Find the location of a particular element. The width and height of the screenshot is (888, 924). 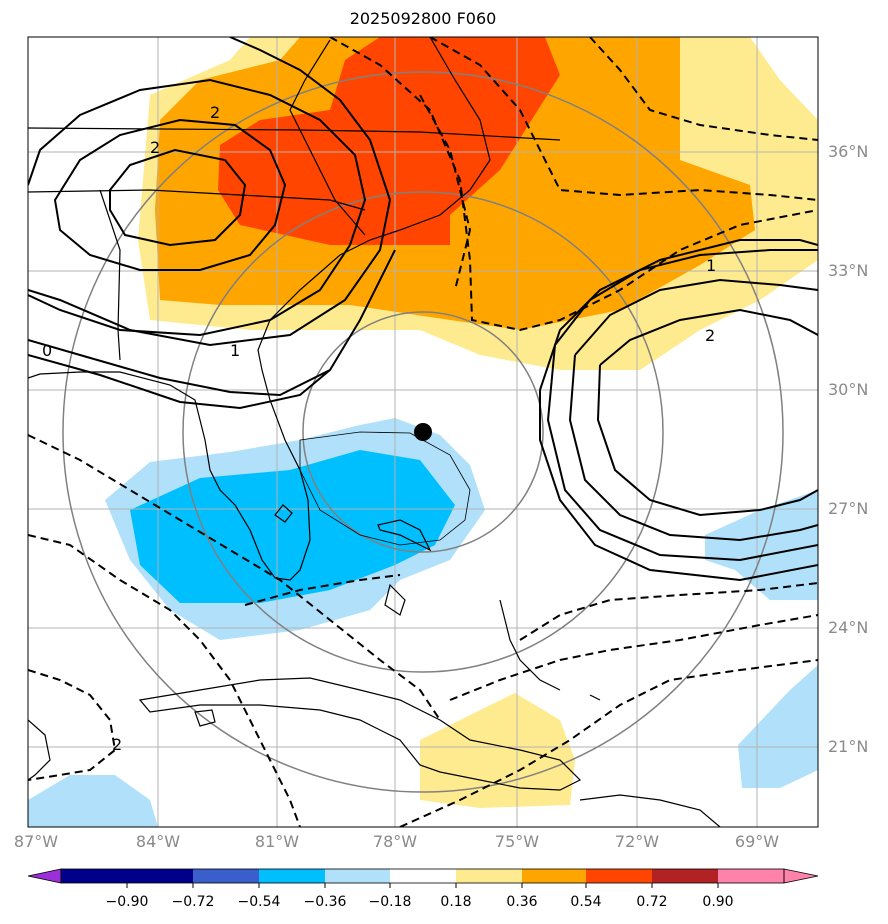

fill-deep-blue-florida is located at coordinates (292, 526).